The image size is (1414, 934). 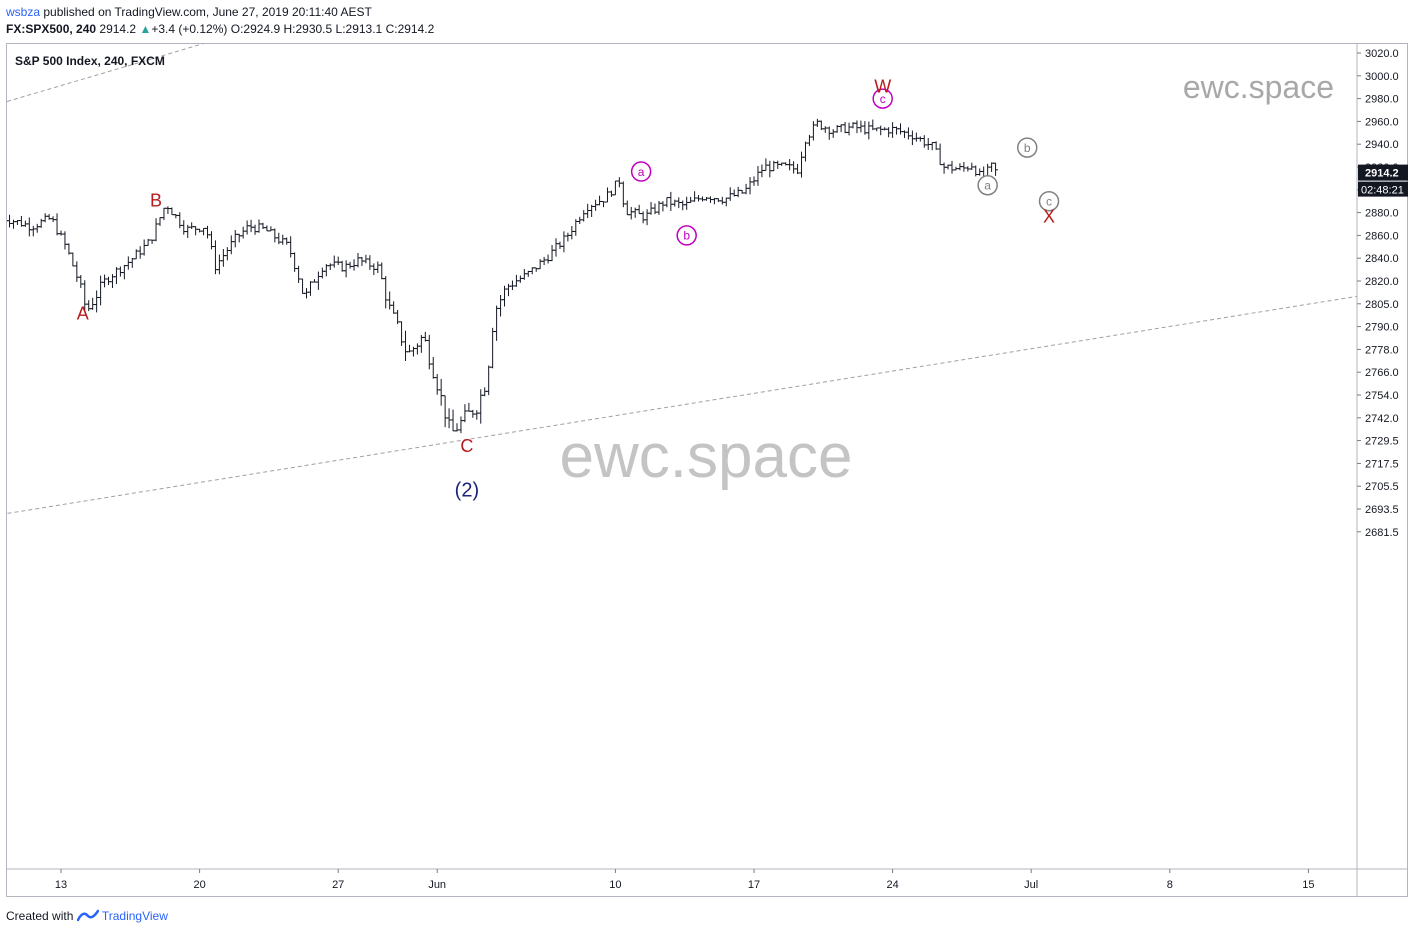 I want to click on y-tick-label: 2940.0, so click(x=1382, y=145).